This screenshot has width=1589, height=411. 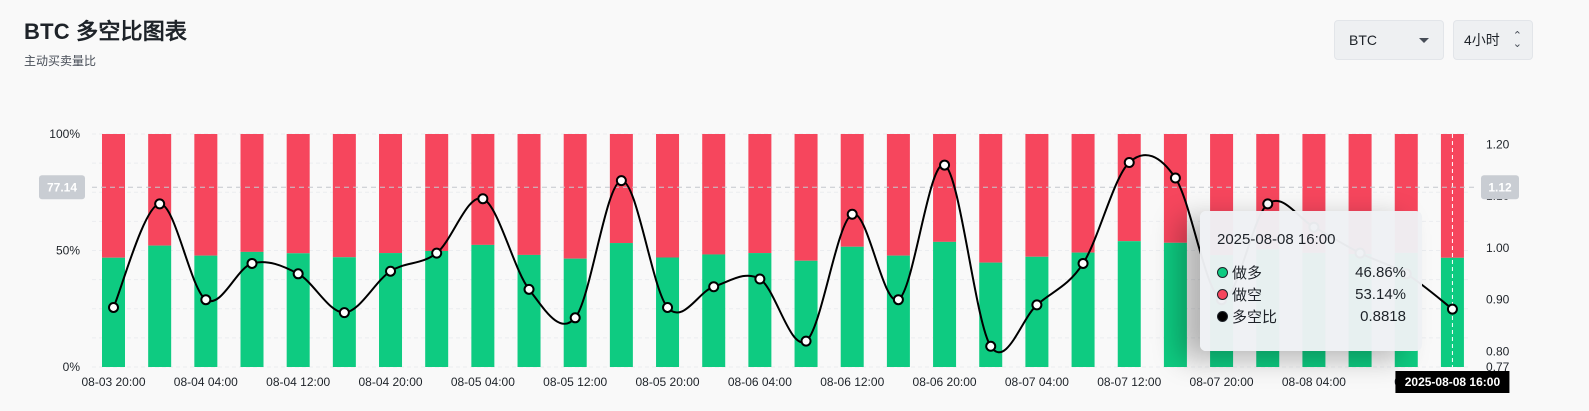 What do you see at coordinates (1222, 316) in the screenshot?
I see `ratio-legend-dot-icon` at bounding box center [1222, 316].